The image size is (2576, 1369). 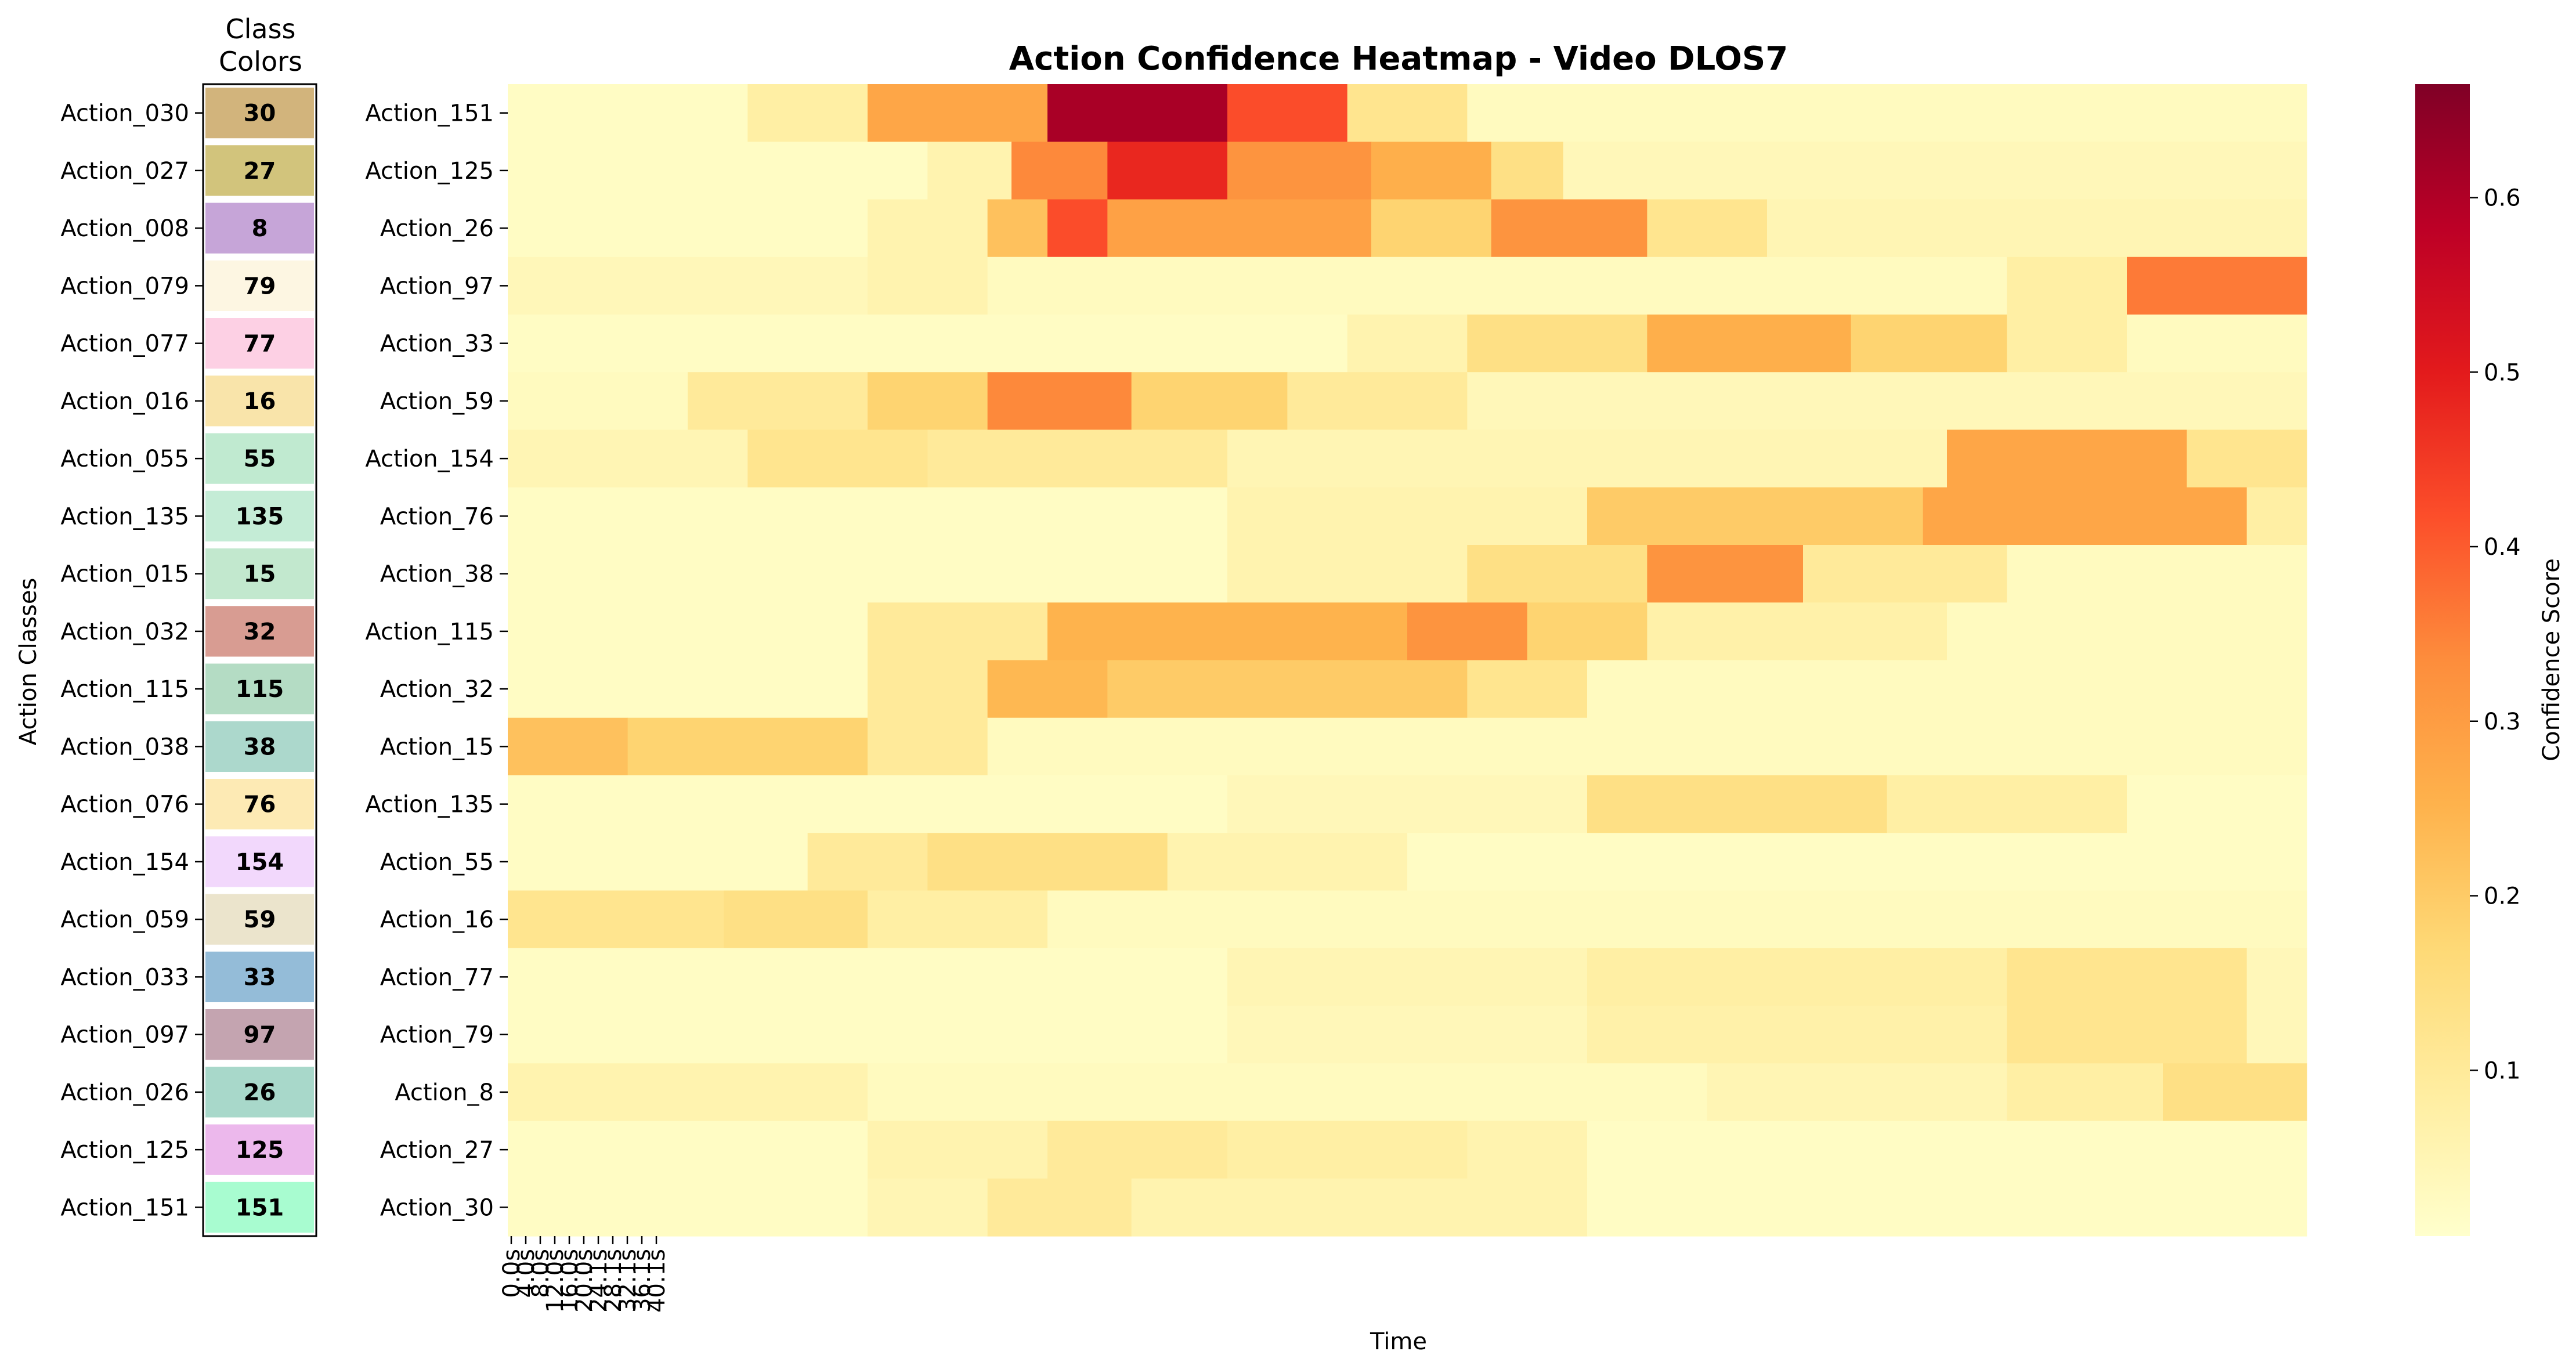 What do you see at coordinates (259, 660) in the screenshot?
I see `class-colors-frame` at bounding box center [259, 660].